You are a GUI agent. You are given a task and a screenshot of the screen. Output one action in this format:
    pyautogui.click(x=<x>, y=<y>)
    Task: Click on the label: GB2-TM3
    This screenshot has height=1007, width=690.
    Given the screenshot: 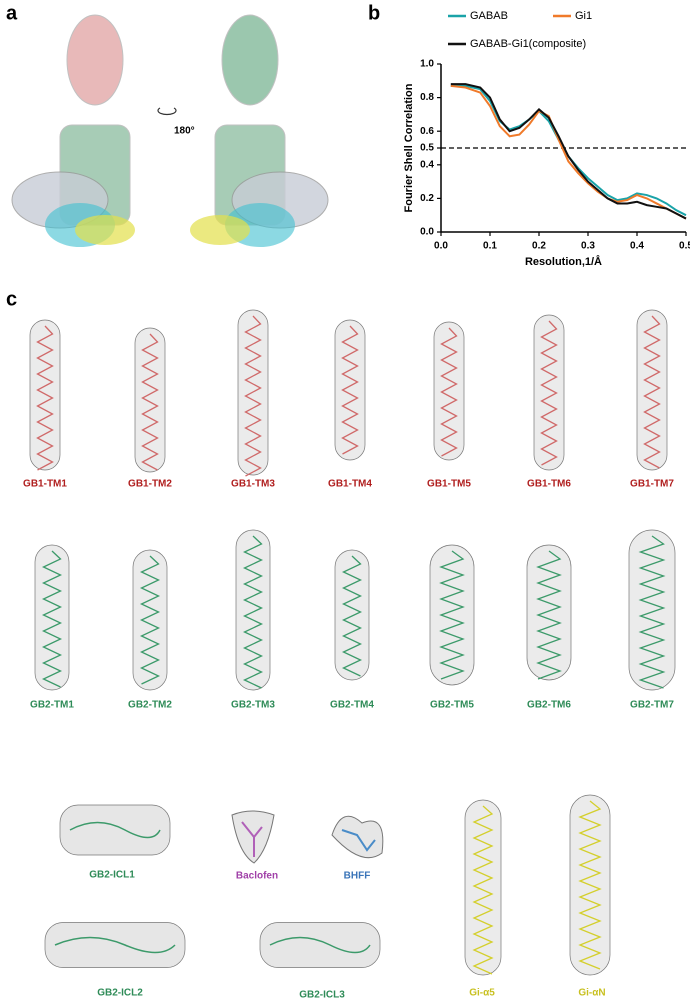 What is the action you would take?
    pyautogui.click(x=253, y=705)
    